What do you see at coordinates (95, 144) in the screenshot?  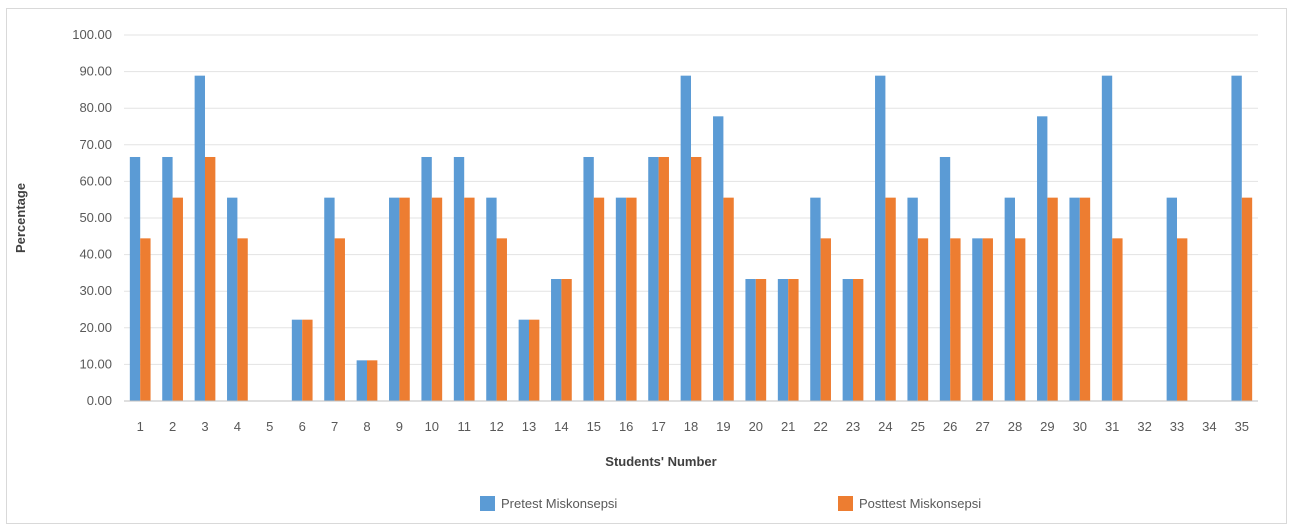 I see `y-tick-label: 70.00` at bounding box center [95, 144].